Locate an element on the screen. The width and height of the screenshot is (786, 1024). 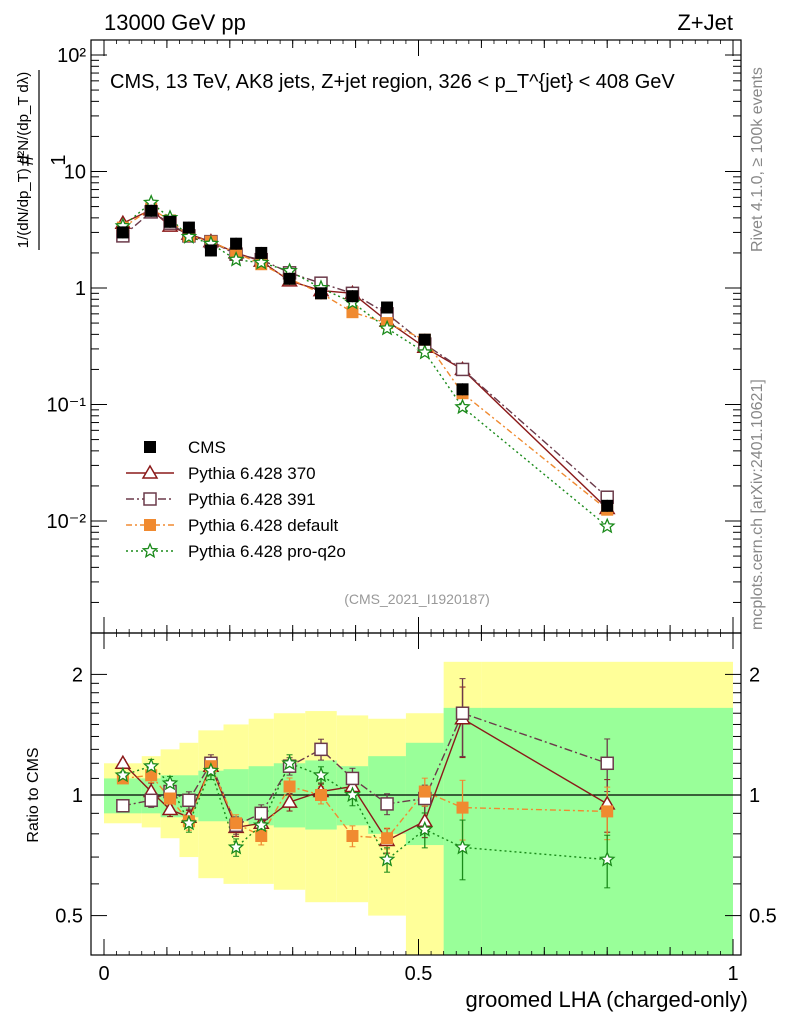
ratio-xlabel: groomed LHA (charged-only) is located at coordinates (607, 999).